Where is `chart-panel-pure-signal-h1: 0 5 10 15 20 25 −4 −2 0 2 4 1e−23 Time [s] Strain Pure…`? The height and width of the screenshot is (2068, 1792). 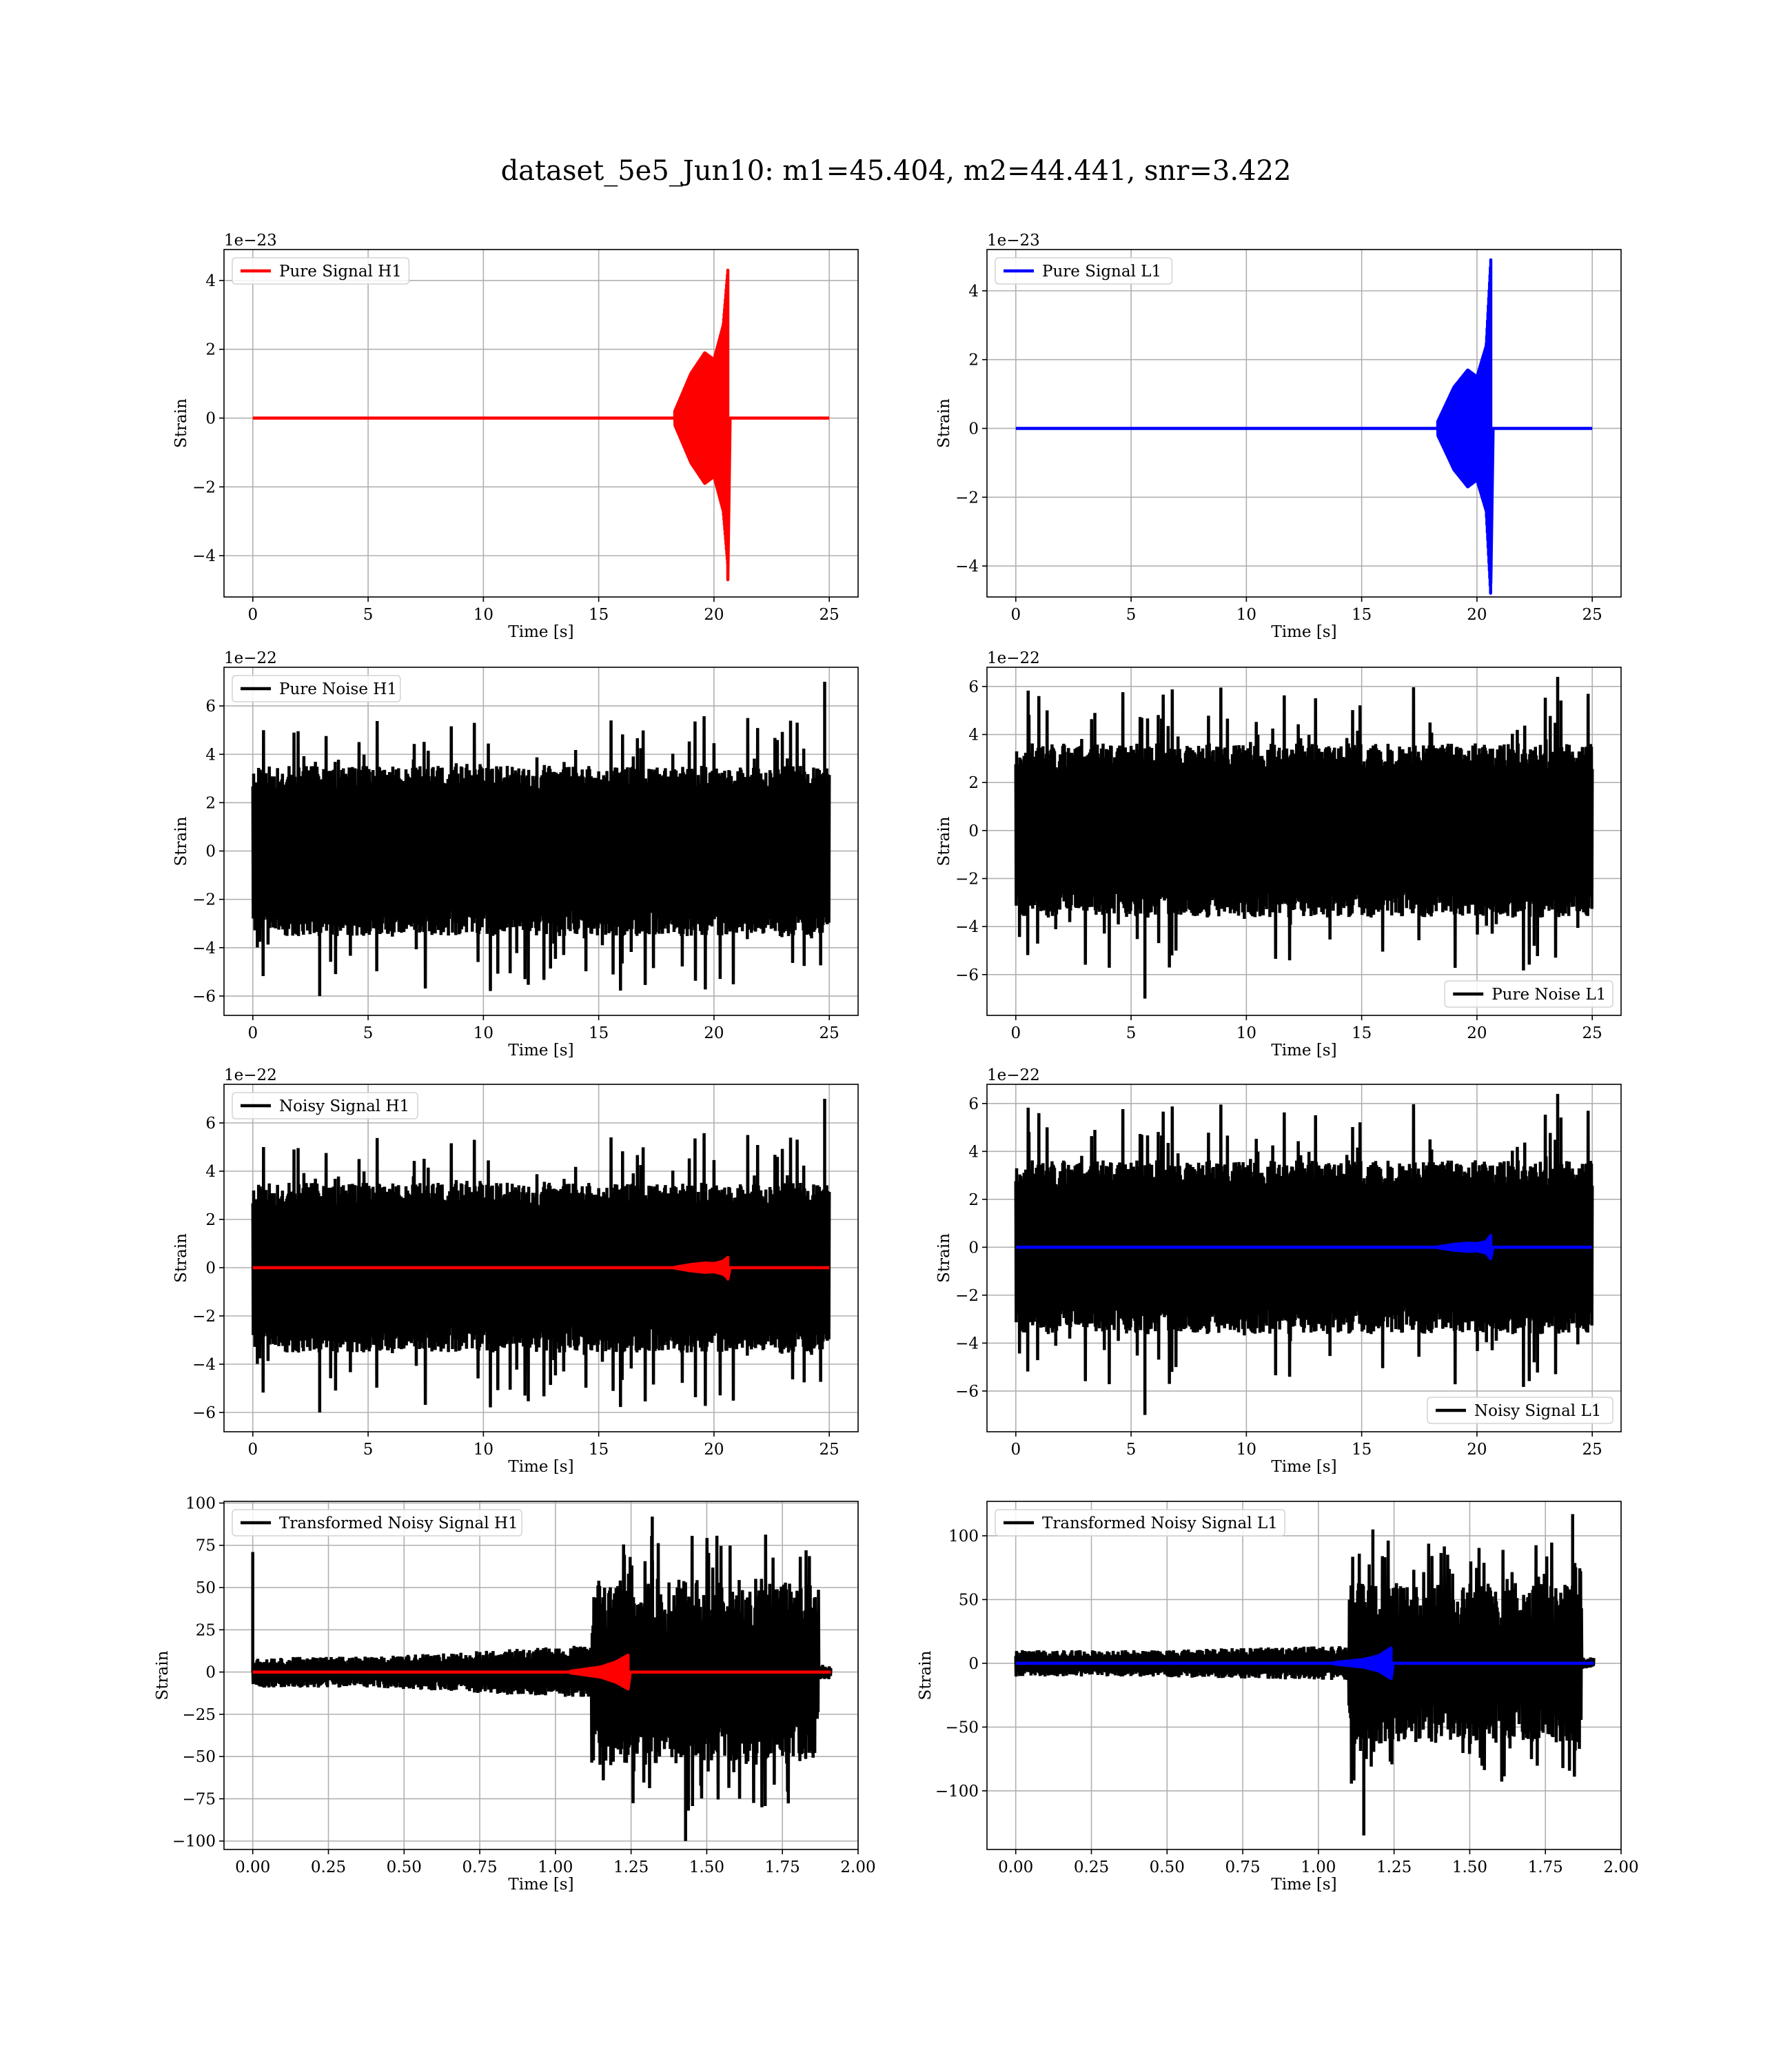 chart-panel-pure-signal-h1: 0 5 10 15 20 25 −4 −2 0 2 4 1e−23 Time [s] Strain Pure… is located at coordinates (515, 436).